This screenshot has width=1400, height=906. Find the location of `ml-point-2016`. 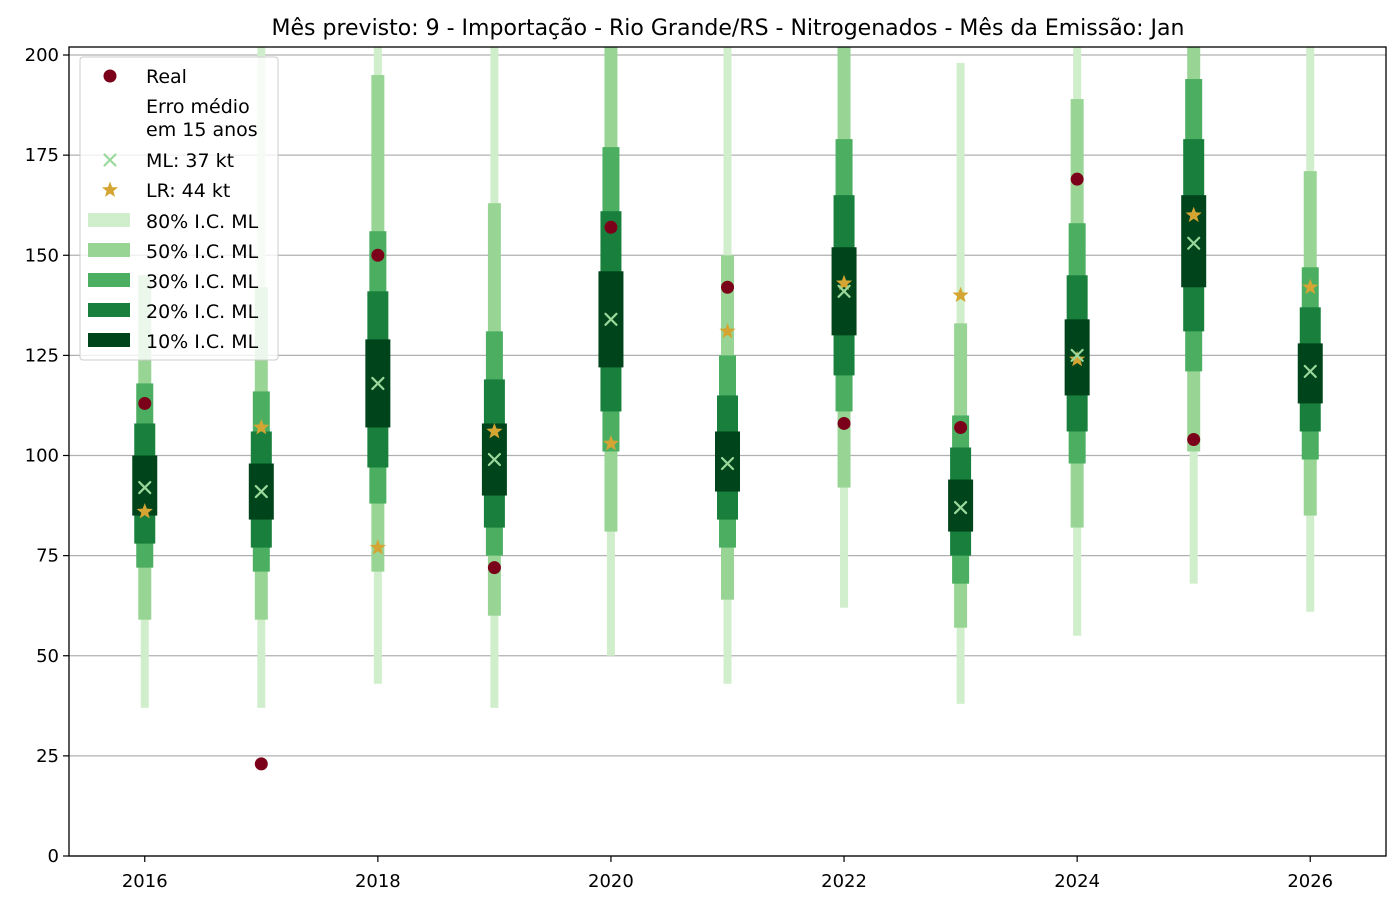

ml-point-2016 is located at coordinates (145, 487).